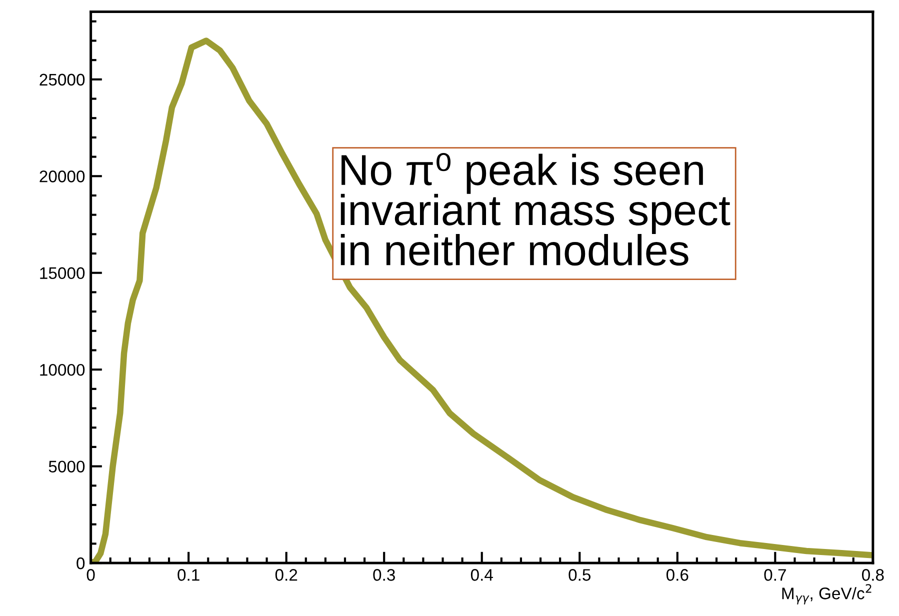 This screenshot has height=616, width=899. What do you see at coordinates (677, 575) in the screenshot?
I see `x-tick-label: 0.6` at bounding box center [677, 575].